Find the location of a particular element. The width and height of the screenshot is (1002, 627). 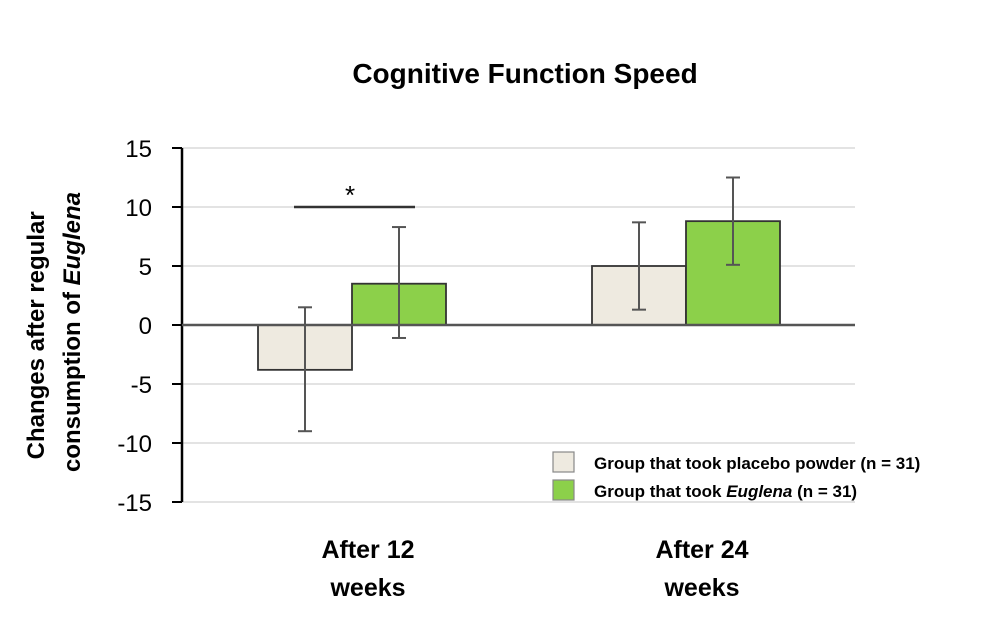

legend-label: Group that took placebo powder (n = 31) is located at coordinates (757, 463).